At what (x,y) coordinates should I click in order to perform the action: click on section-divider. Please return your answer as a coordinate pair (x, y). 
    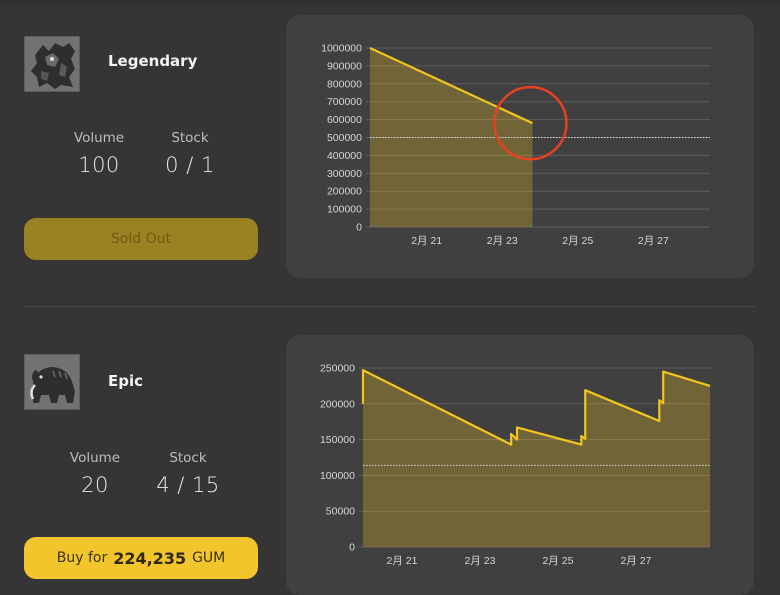
    Looking at the image, I should click on (389, 306).